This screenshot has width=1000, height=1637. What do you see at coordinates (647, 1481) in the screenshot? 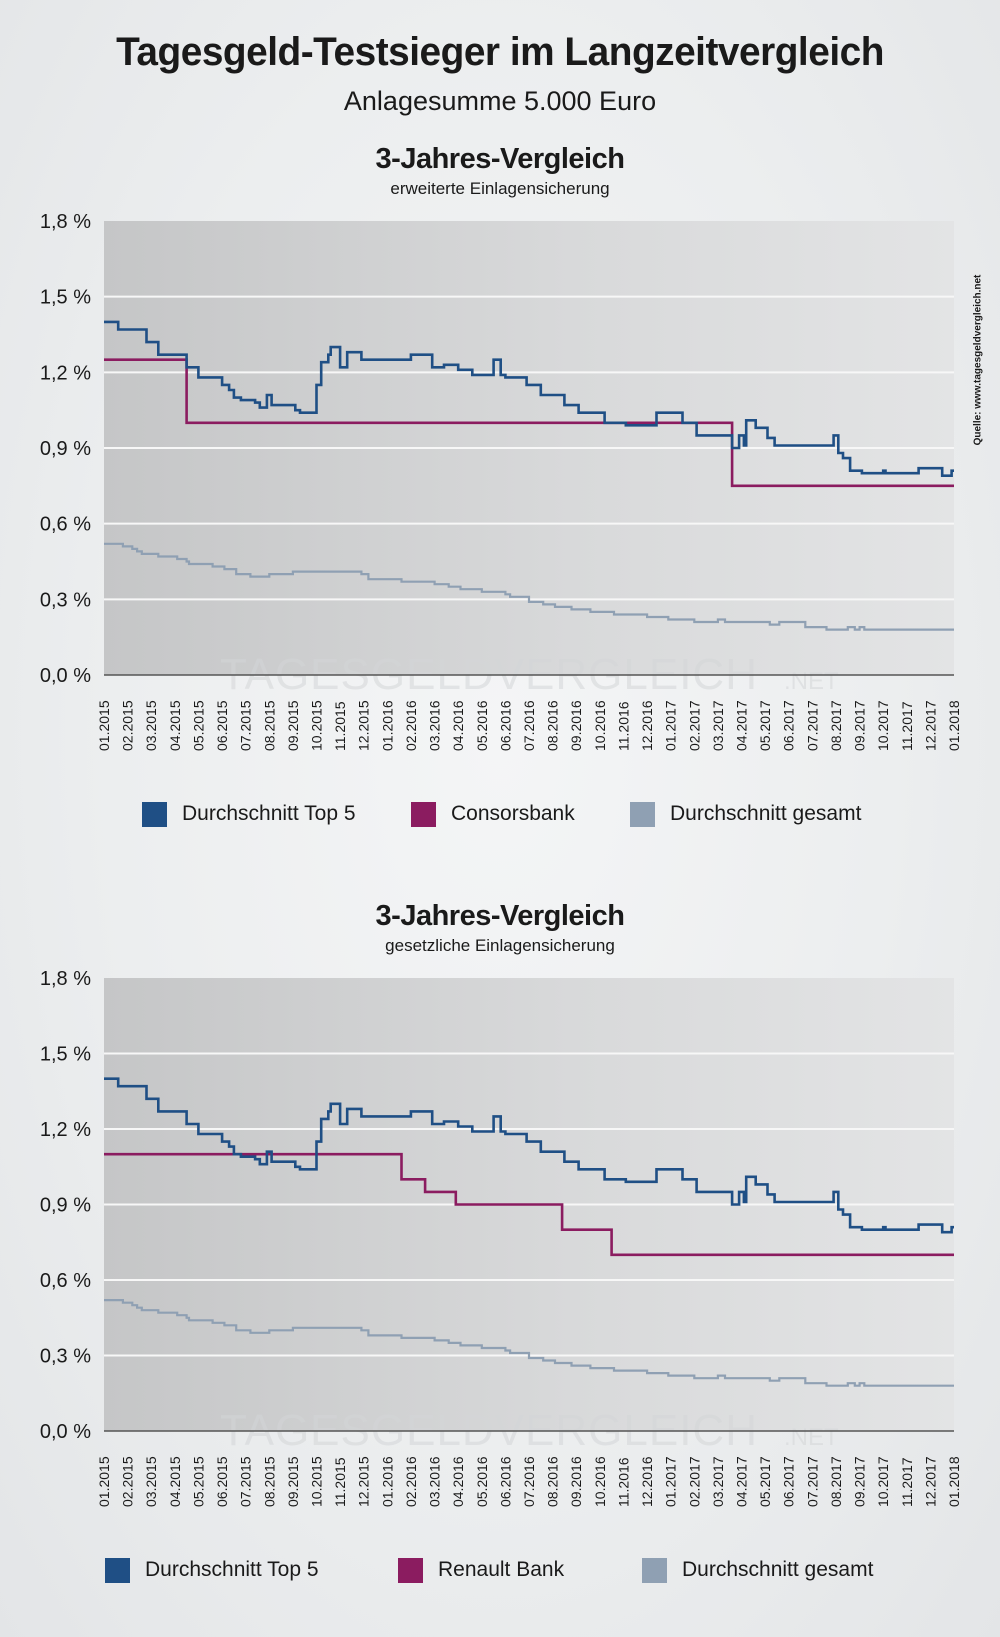
I see `x-tick-label: 12.2016` at bounding box center [647, 1481].